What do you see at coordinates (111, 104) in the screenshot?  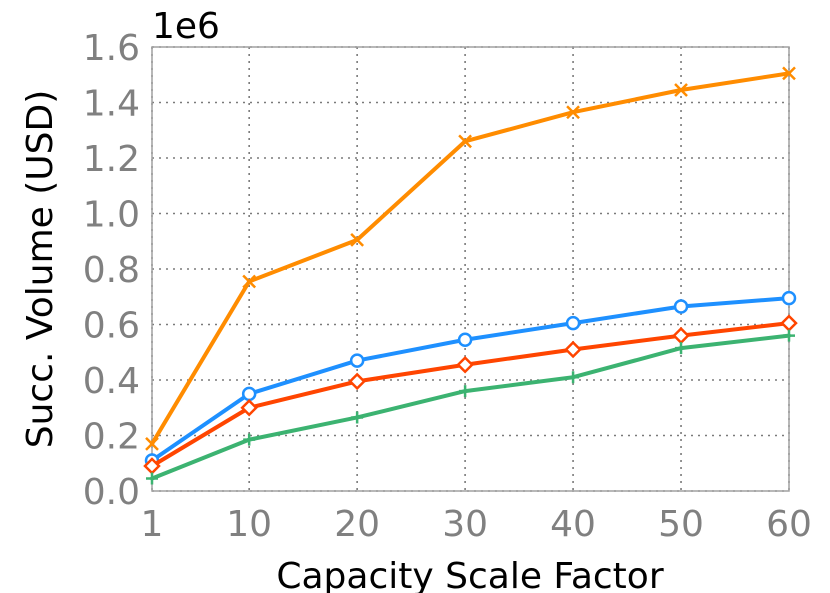 I see `y-tick-label: 1.4` at bounding box center [111, 104].